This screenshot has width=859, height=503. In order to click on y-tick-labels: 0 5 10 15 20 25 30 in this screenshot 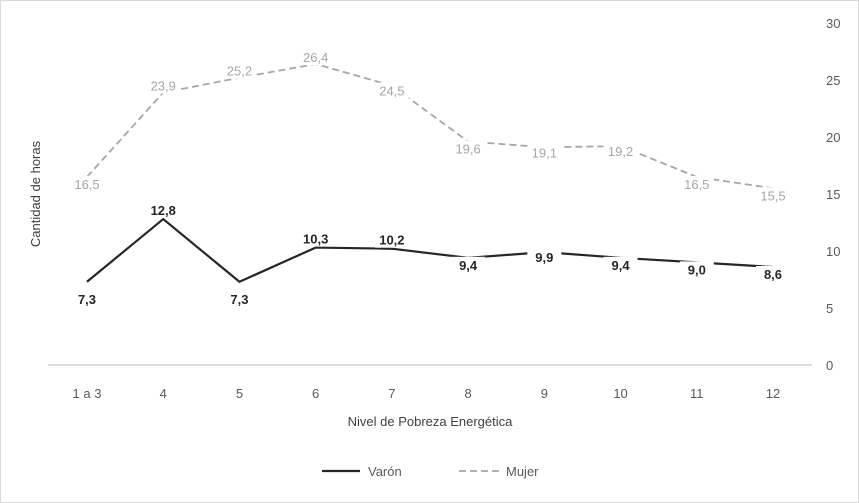, I will do `click(833, 194)`.